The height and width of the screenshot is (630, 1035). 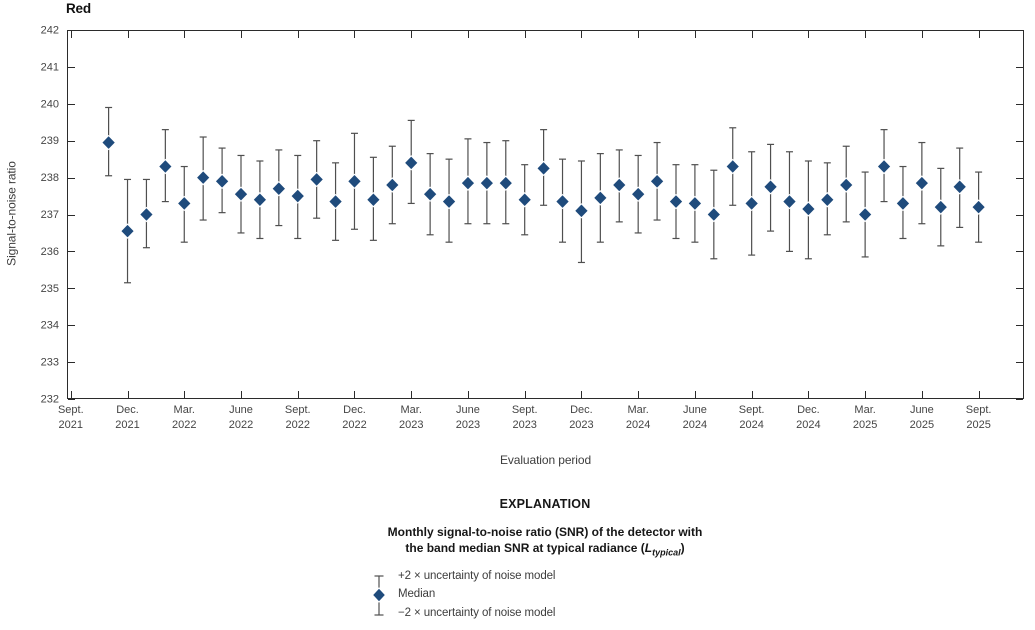 What do you see at coordinates (477, 576) in the screenshot?
I see `legend-item-upper-uncertainty: +2 × uncertainty of noise model` at bounding box center [477, 576].